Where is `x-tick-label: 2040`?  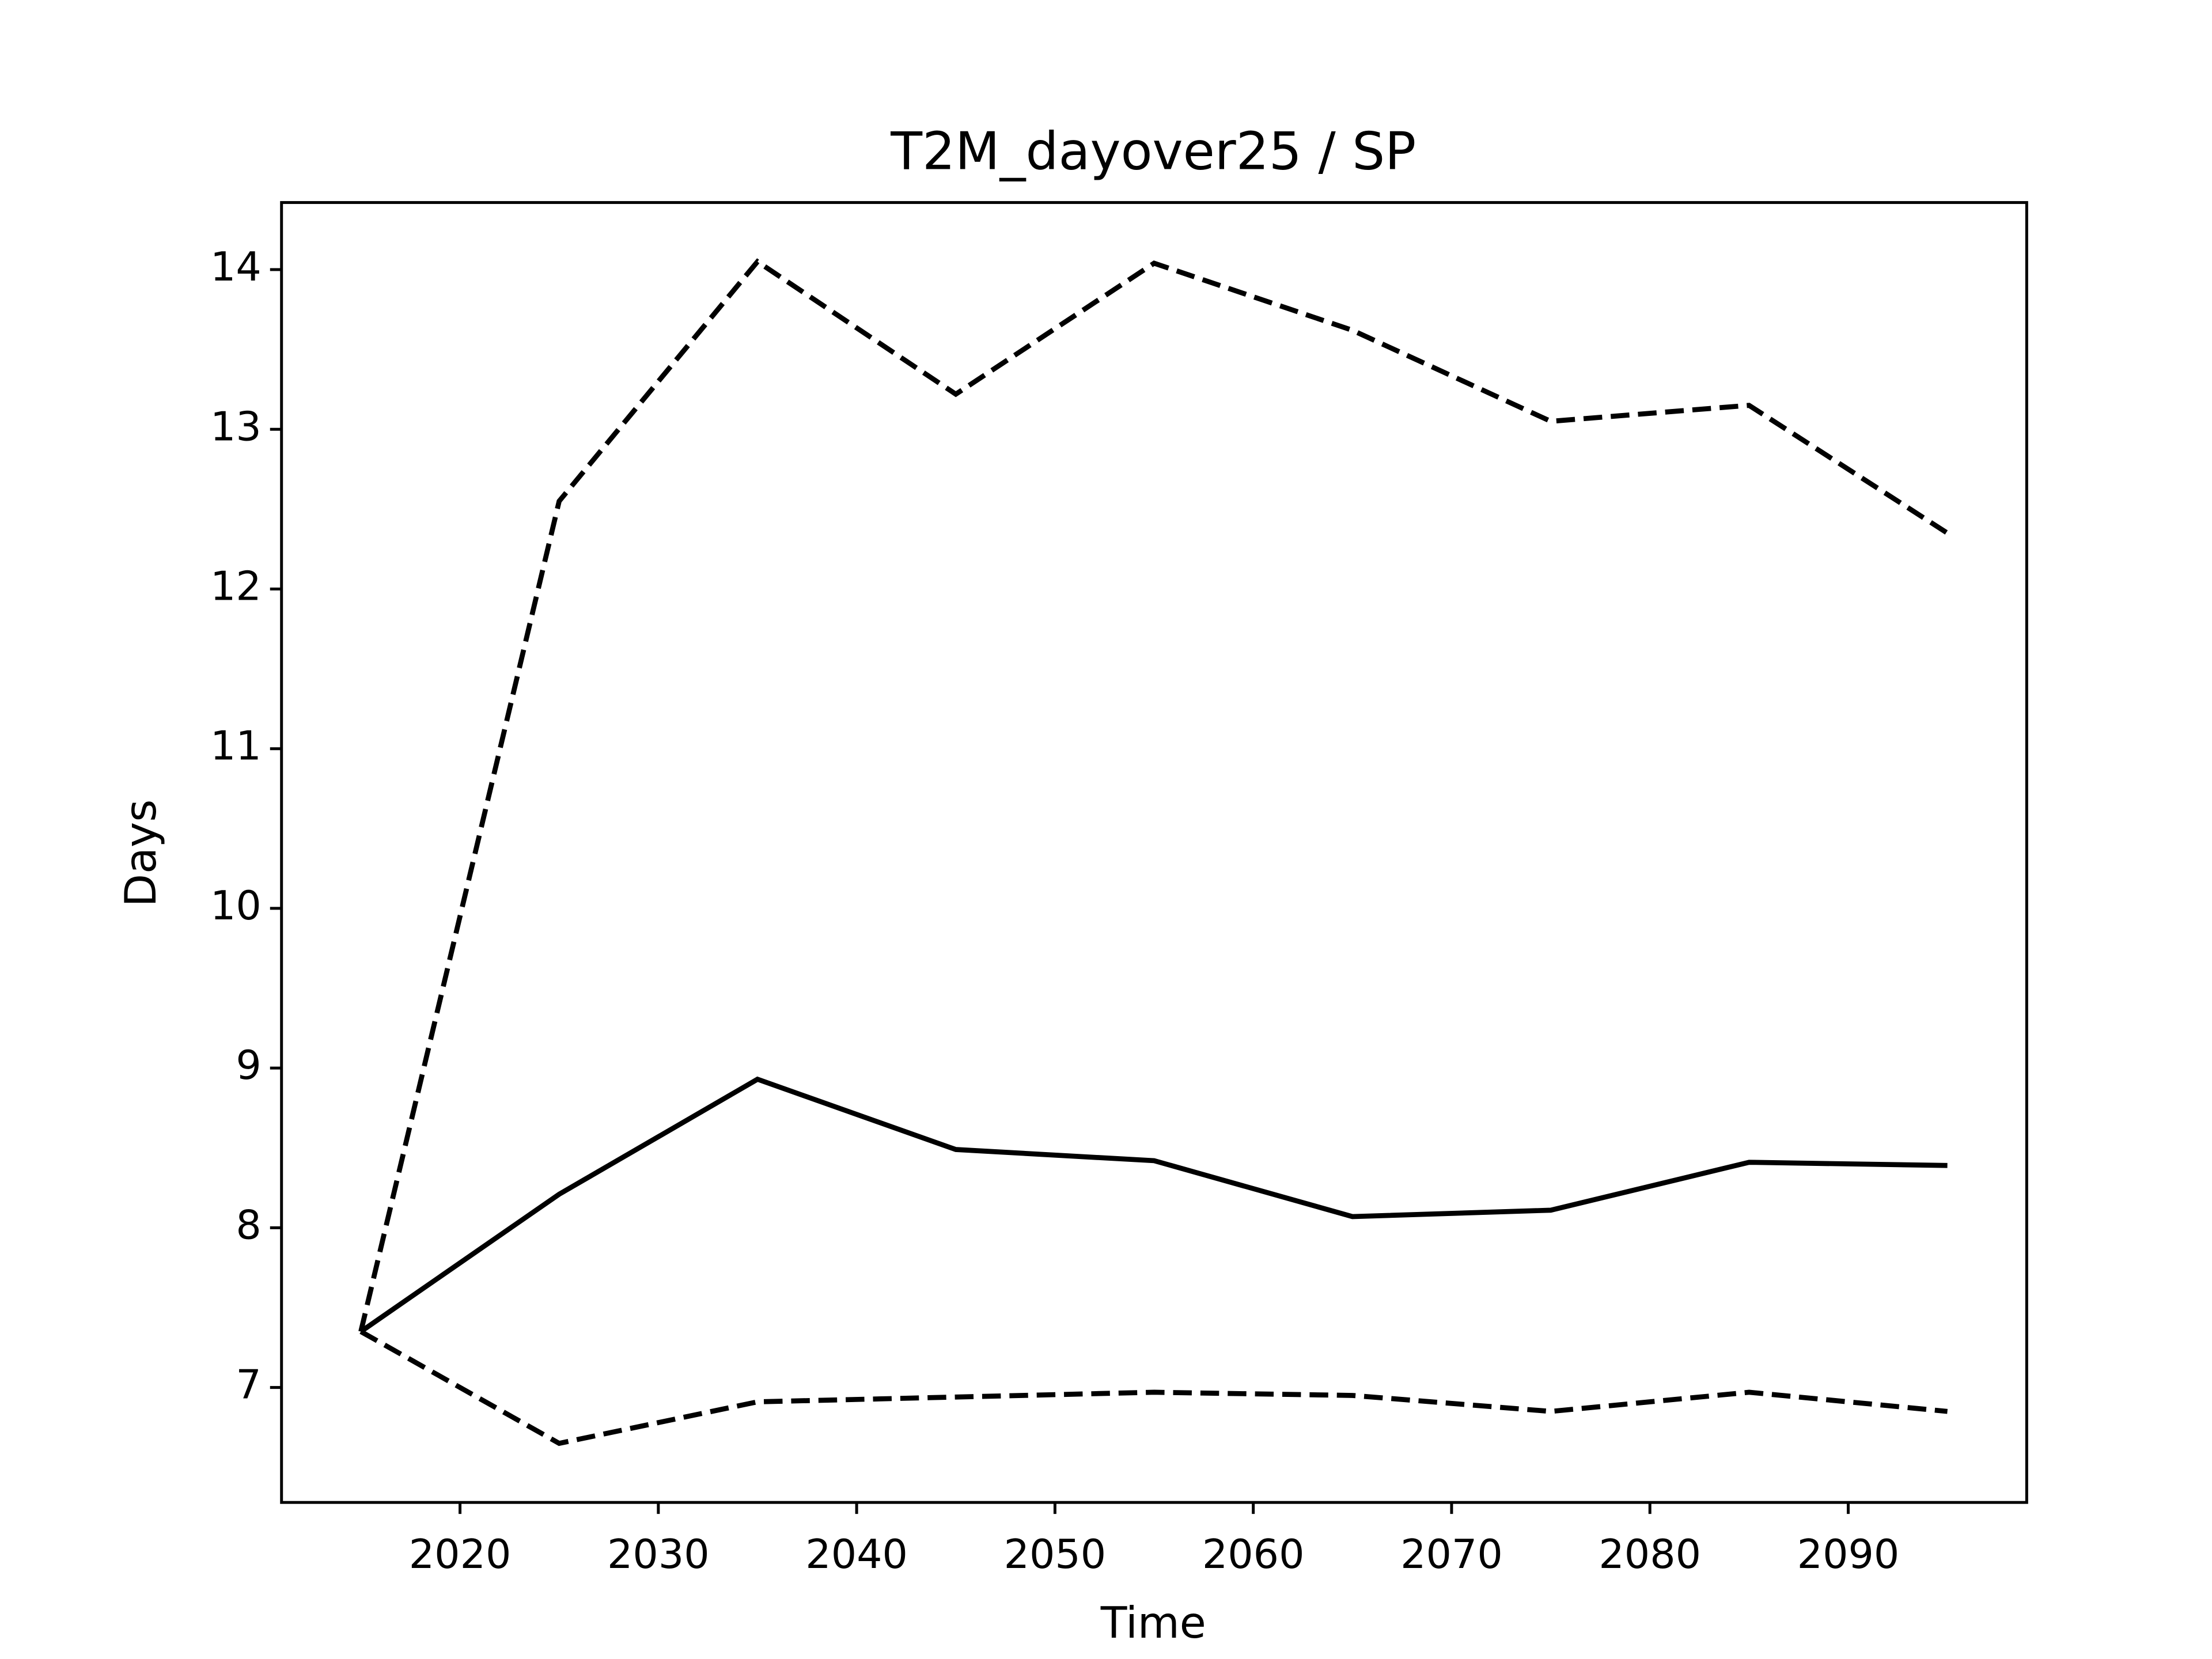 x-tick-label: 2040 is located at coordinates (856, 1554).